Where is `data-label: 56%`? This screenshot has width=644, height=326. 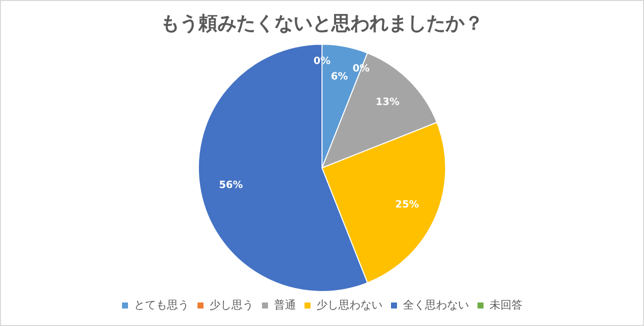 data-label: 56% is located at coordinates (230, 185).